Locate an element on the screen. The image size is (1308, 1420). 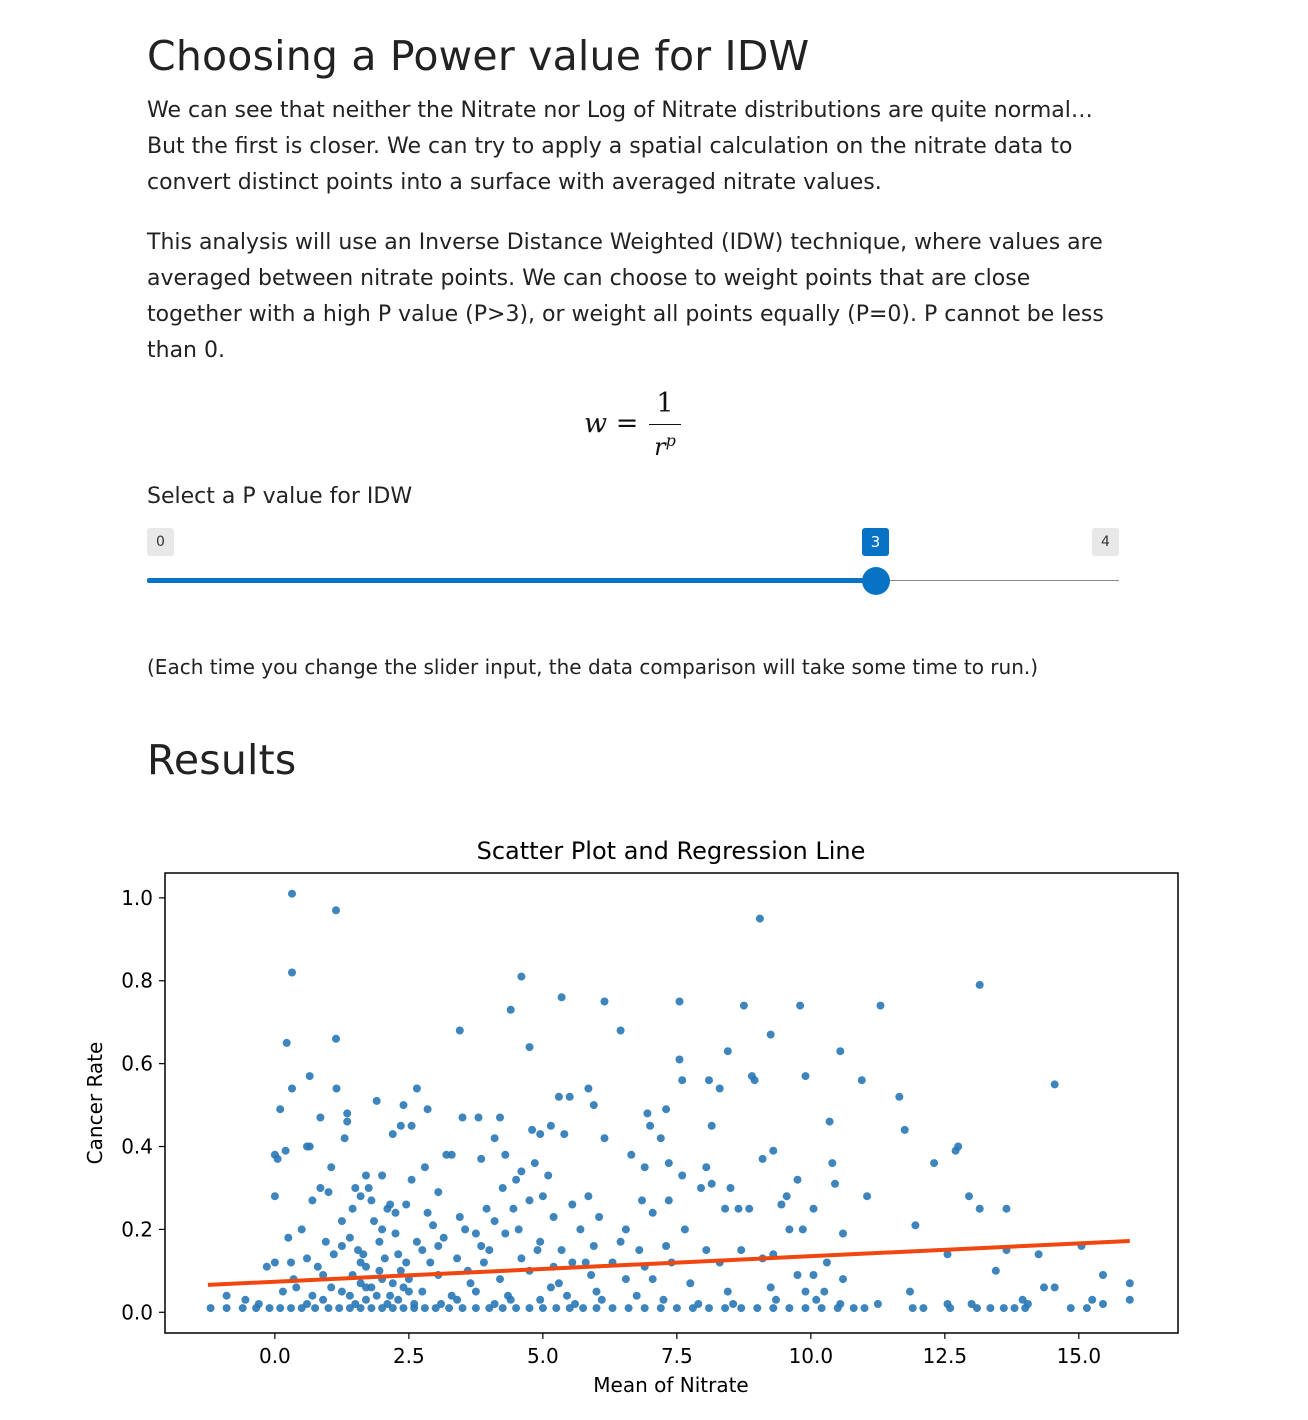
slider-max-label: 4 is located at coordinates (1105, 542).